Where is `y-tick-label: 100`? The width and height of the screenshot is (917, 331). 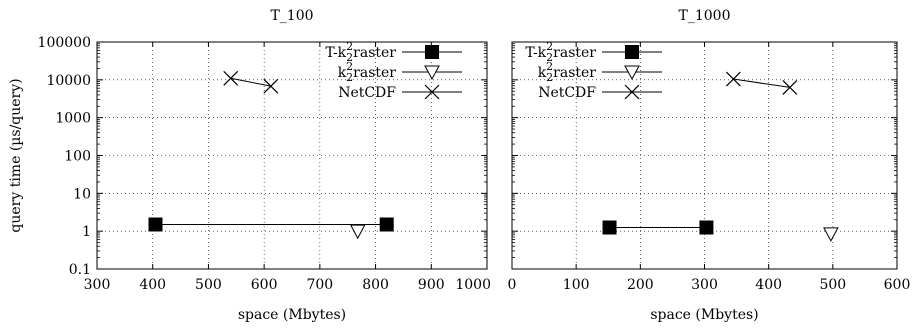
y-tick-label: 100 is located at coordinates (77, 157).